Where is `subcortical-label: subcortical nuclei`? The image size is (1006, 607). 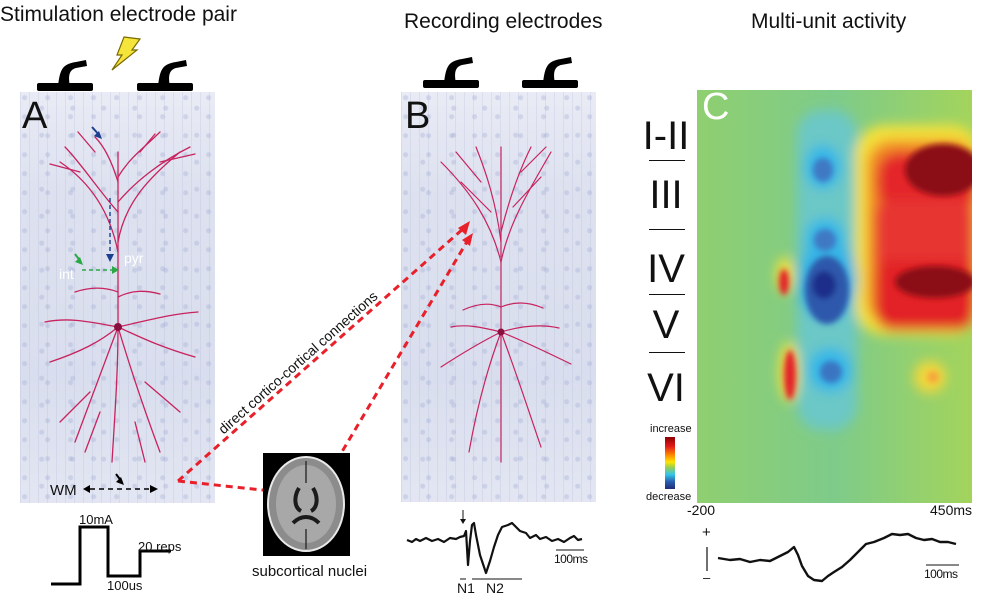
subcortical-label: subcortical nuclei is located at coordinates (310, 571).